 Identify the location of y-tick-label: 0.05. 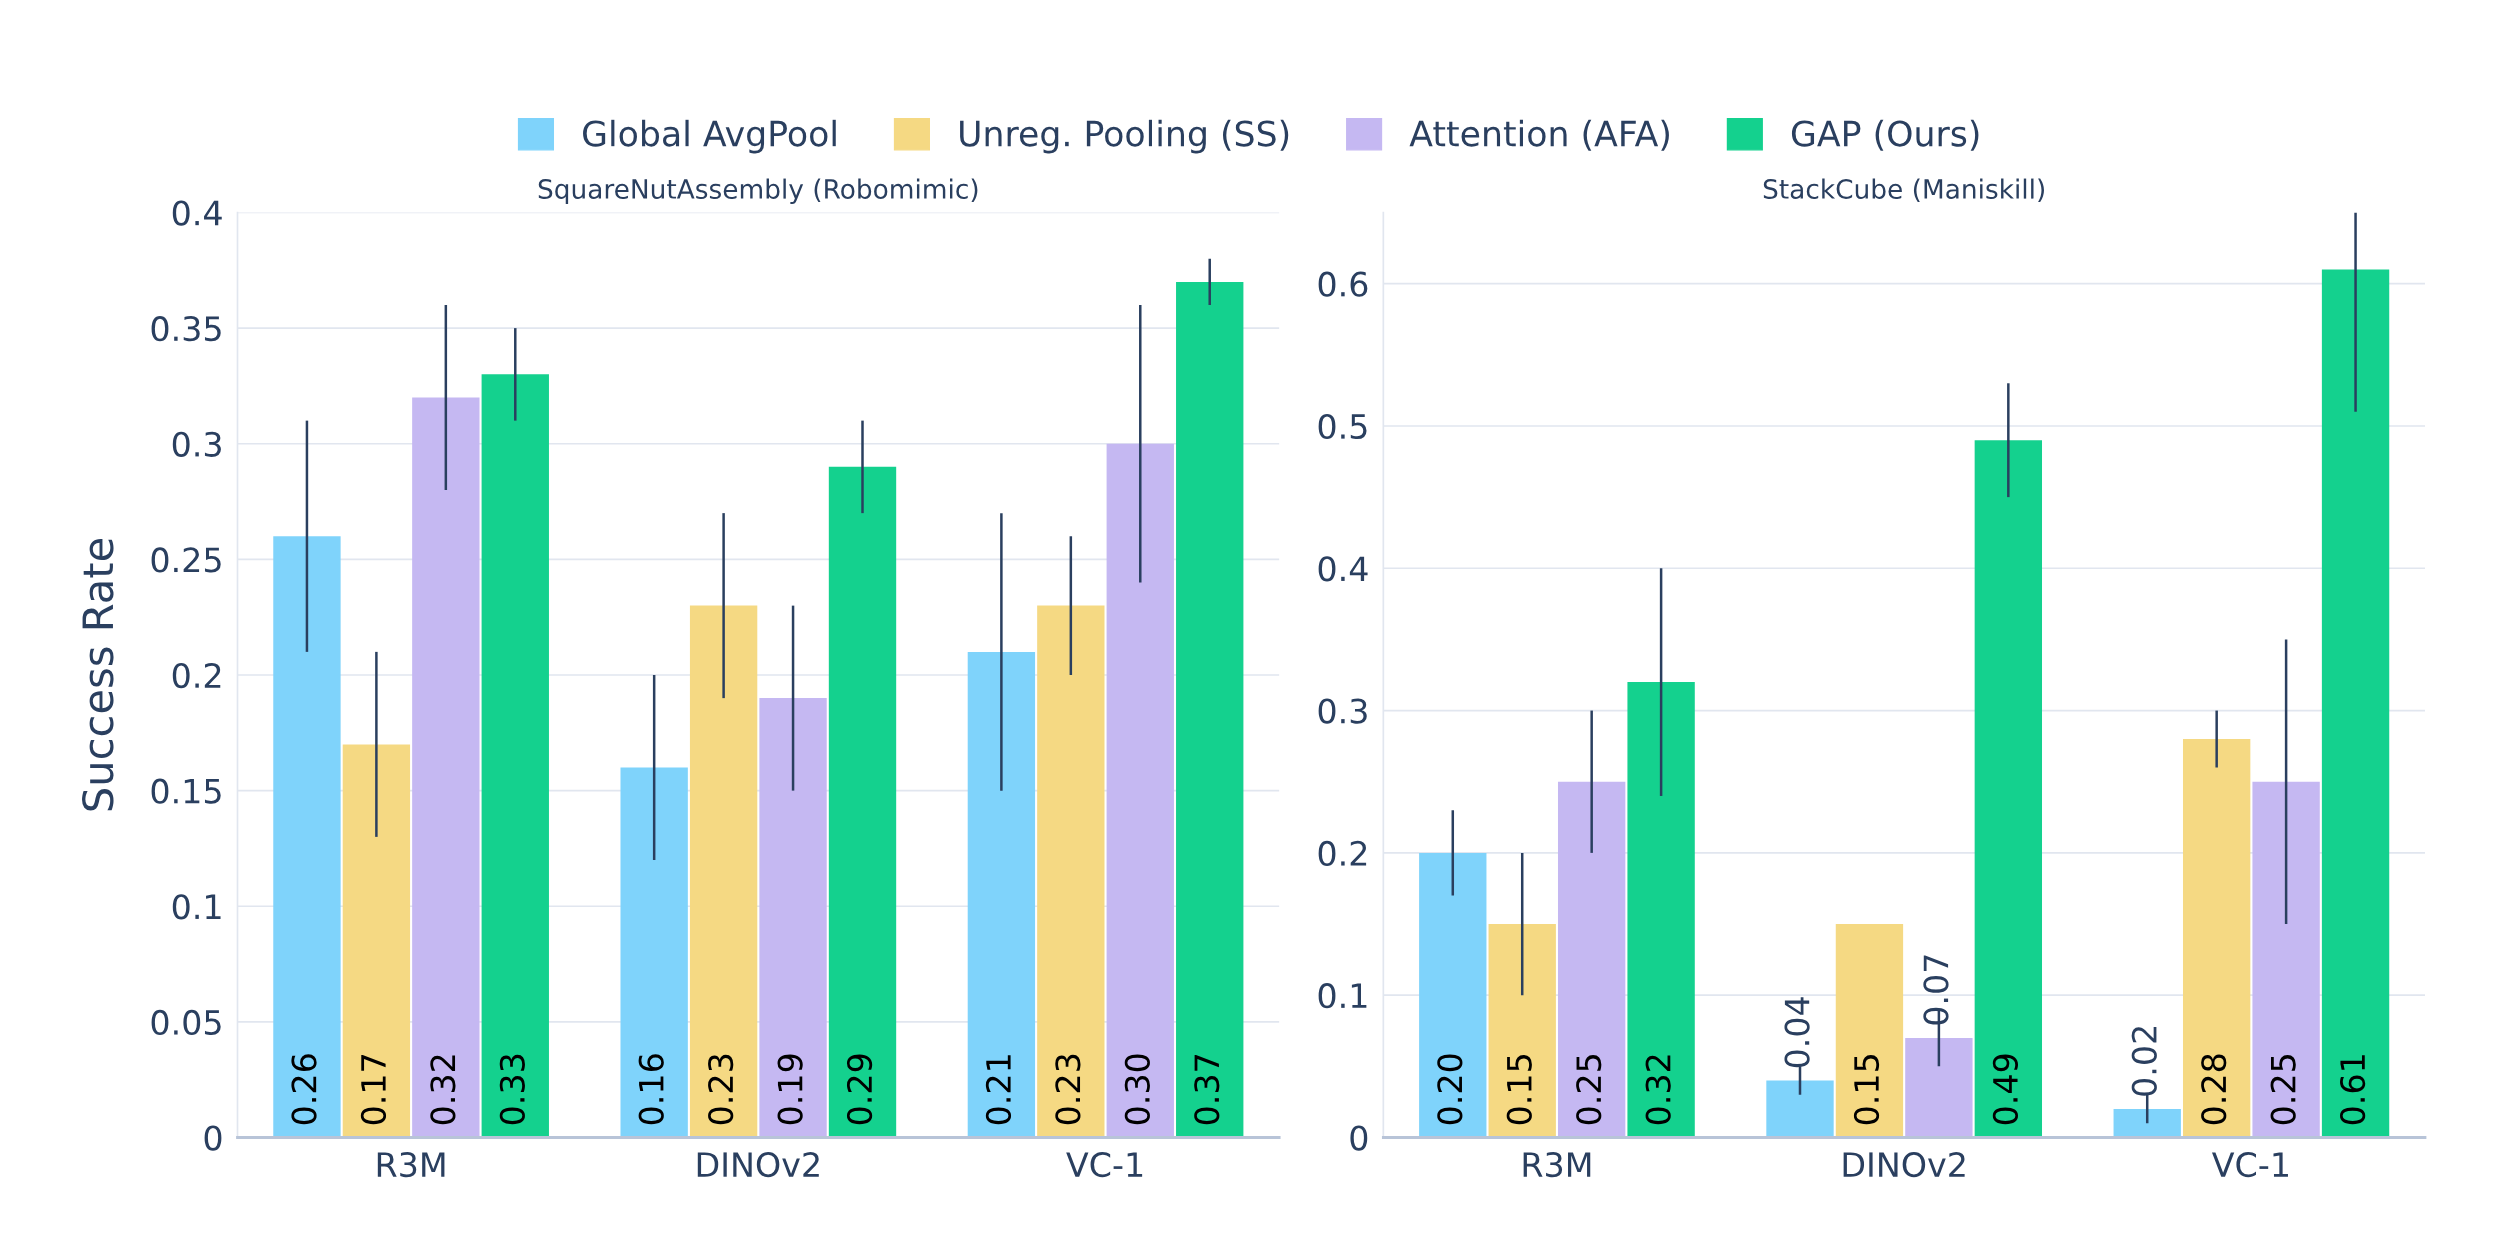
(186, 1022).